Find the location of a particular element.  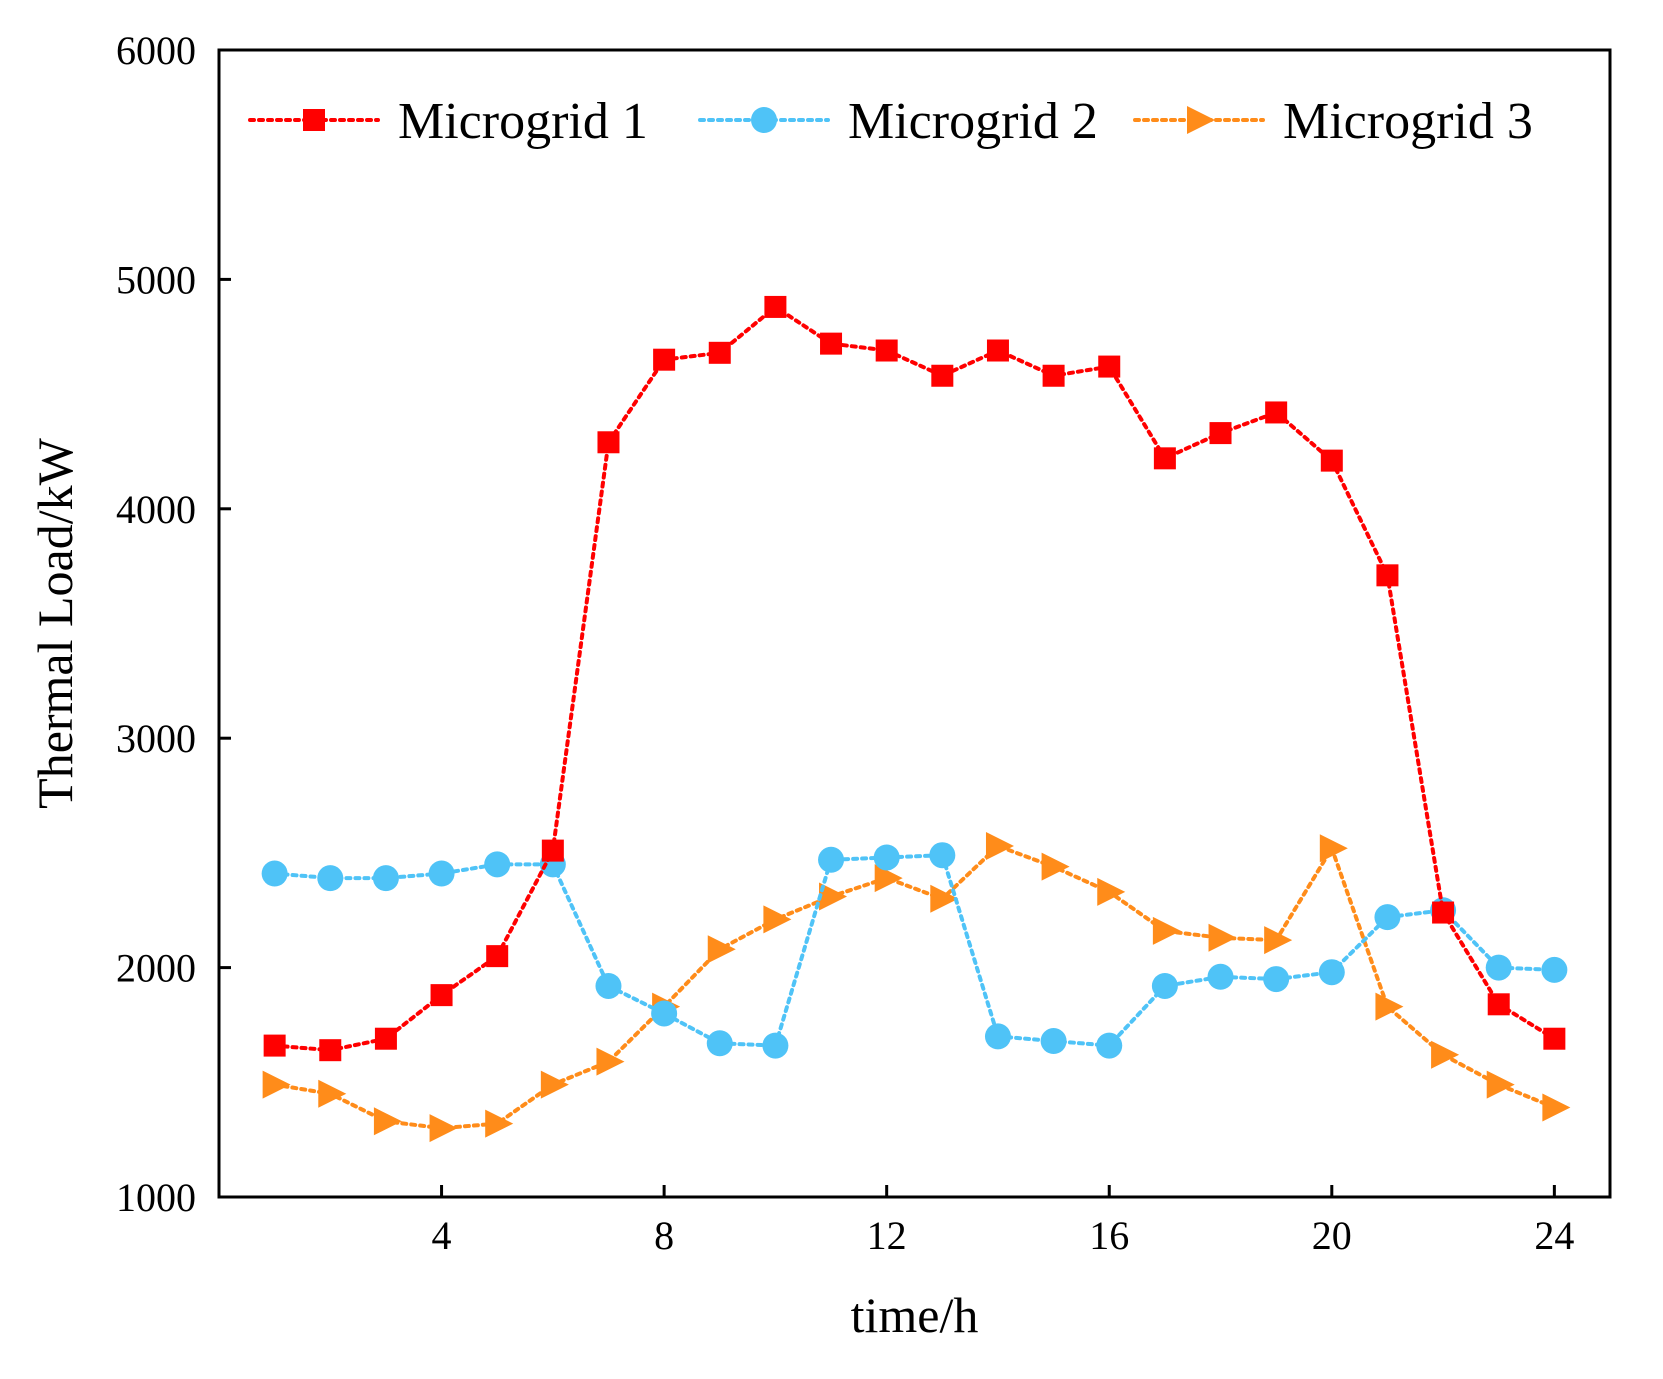

legend-entry-3: Microgrid 3 is located at coordinates (1333, 121).